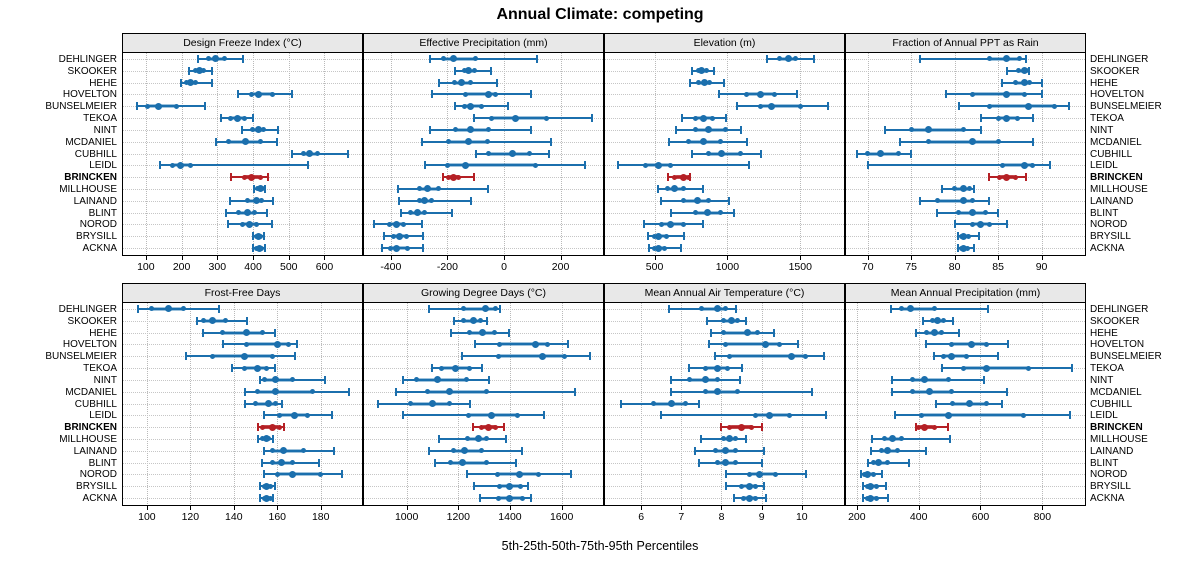 Image resolution: width=1200 pixels, height=575 pixels. What do you see at coordinates (102, 463) in the screenshot?
I see `station-label-blint: BLINT` at bounding box center [102, 463].